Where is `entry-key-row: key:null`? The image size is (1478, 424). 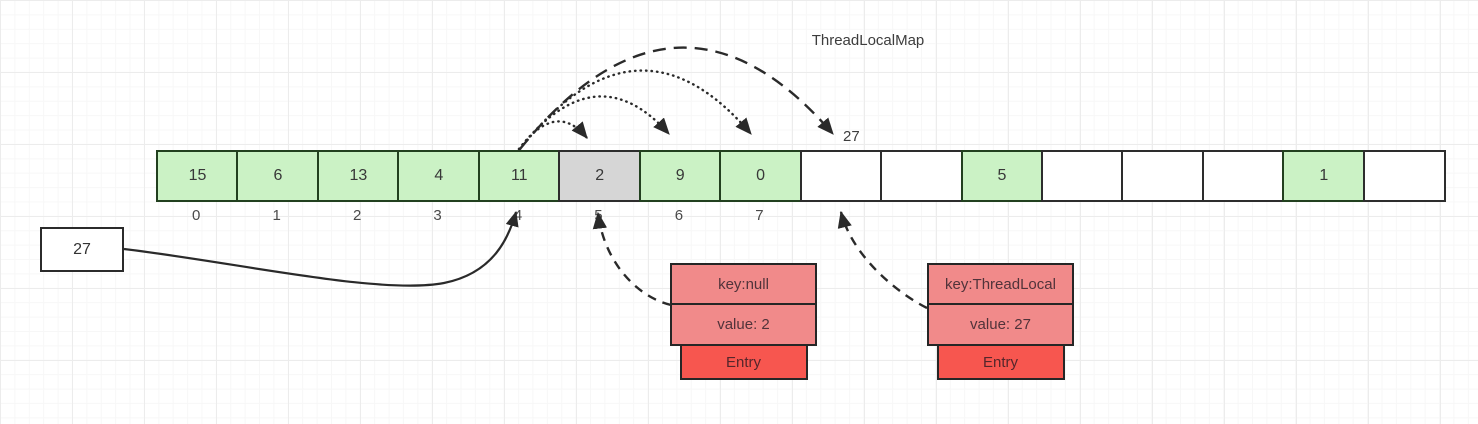
entry-key-row: key:null is located at coordinates (743, 284).